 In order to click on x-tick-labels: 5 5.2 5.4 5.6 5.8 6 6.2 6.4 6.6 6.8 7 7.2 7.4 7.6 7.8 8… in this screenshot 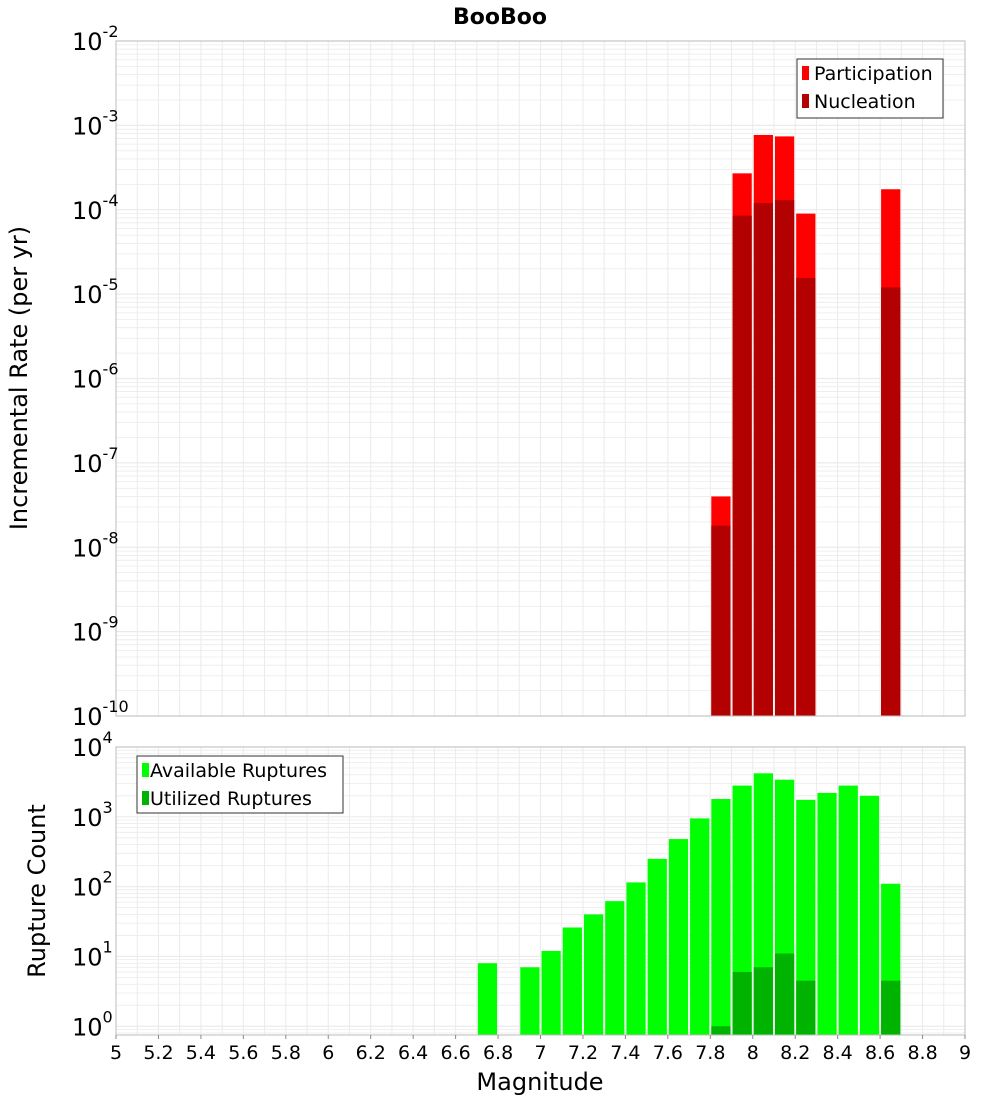, I will do `click(540, 1049)`.